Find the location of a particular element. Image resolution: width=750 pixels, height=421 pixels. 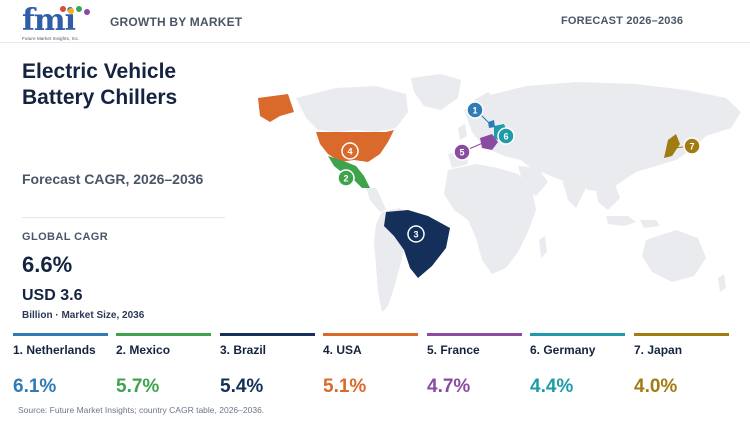

country-cagr: 4.4% is located at coordinates (552, 386).